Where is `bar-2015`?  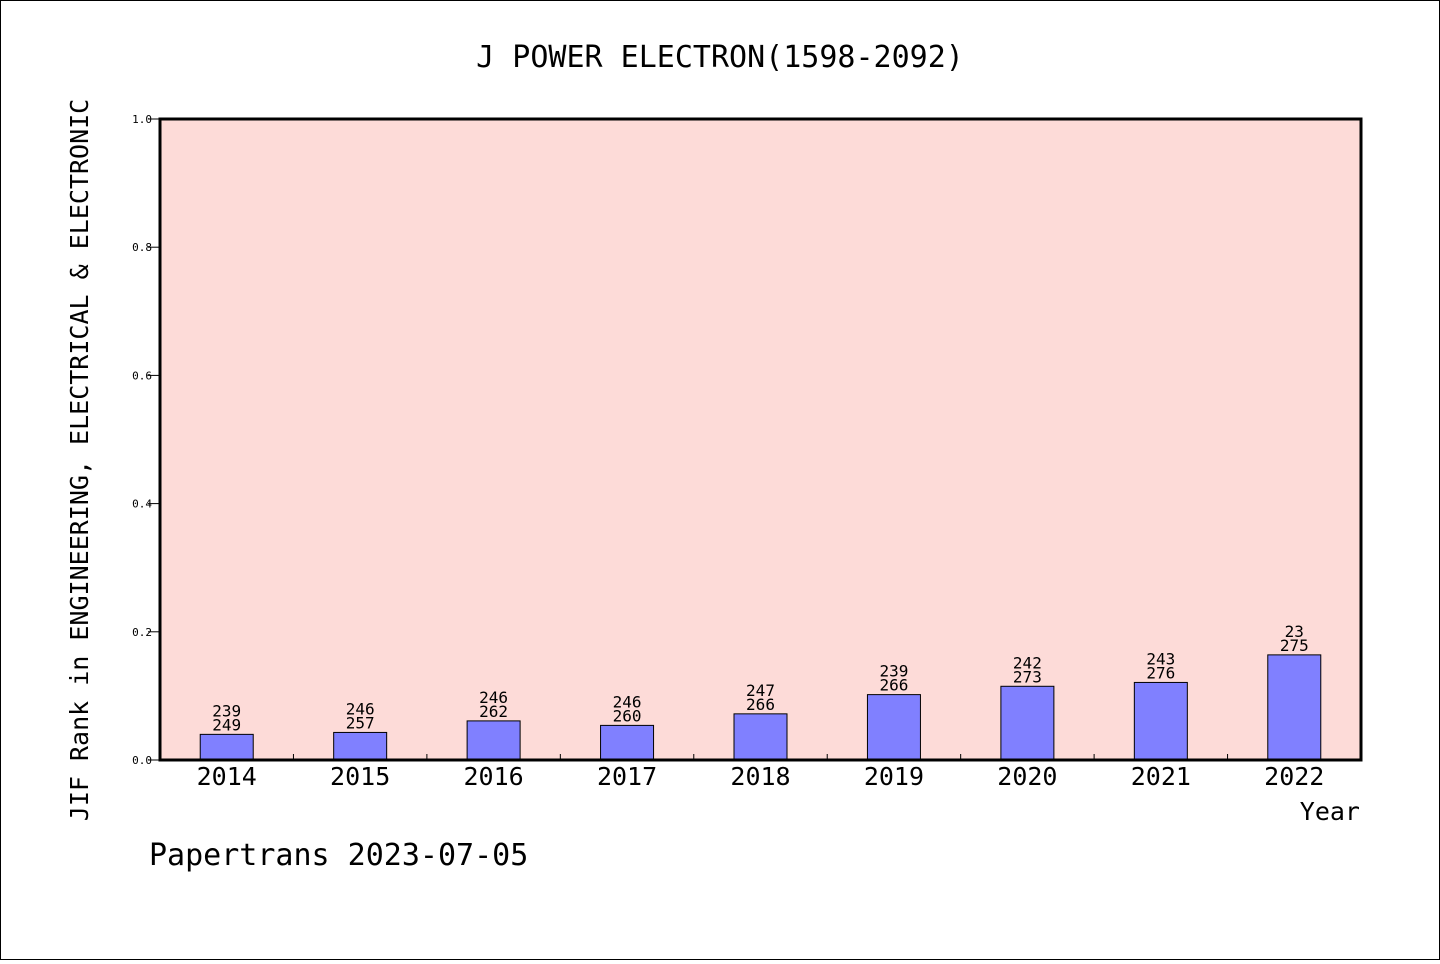 bar-2015 is located at coordinates (360, 746).